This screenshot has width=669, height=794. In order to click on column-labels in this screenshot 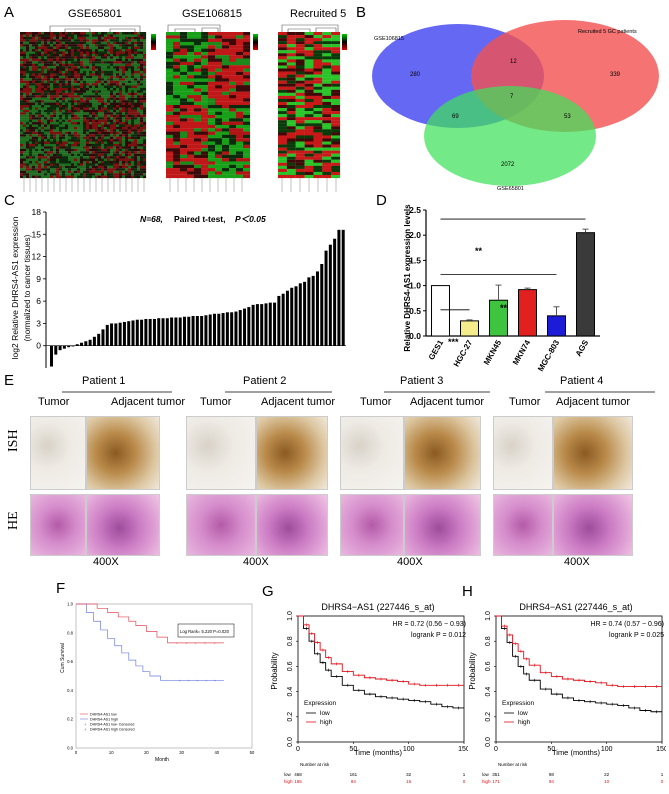, I will do `click(180, 185)`.